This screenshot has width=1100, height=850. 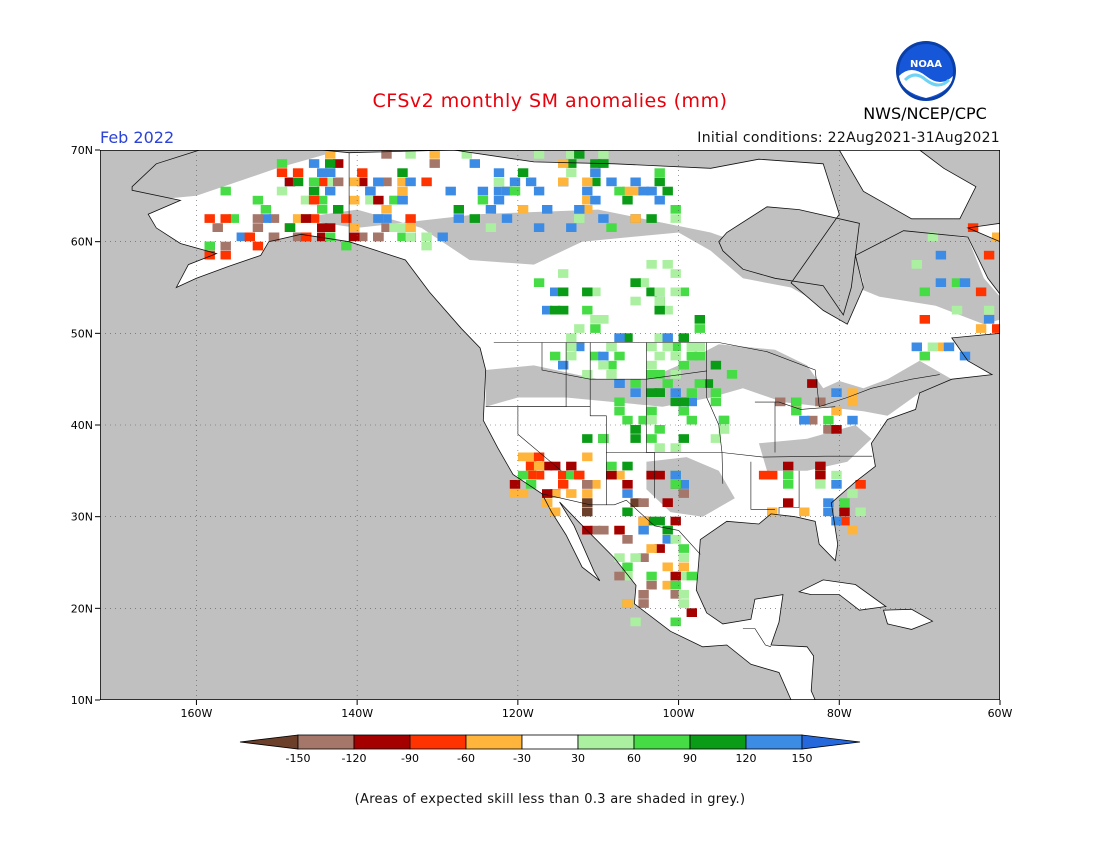 I want to click on legend-tick-label: -60, so click(x=466, y=758).